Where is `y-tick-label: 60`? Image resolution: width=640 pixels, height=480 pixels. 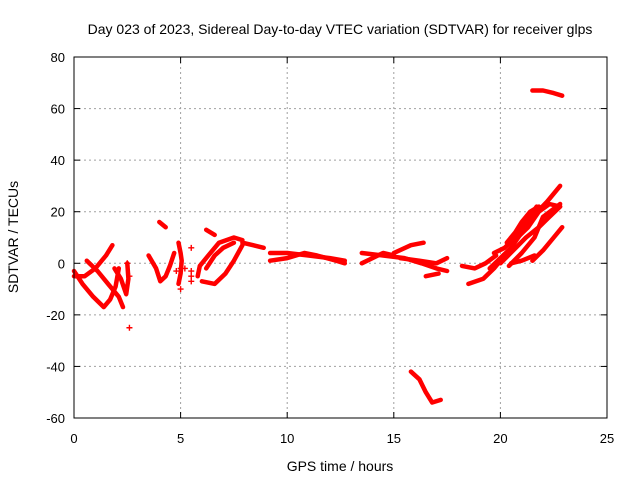 y-tick-label: 60 is located at coordinates (58, 109).